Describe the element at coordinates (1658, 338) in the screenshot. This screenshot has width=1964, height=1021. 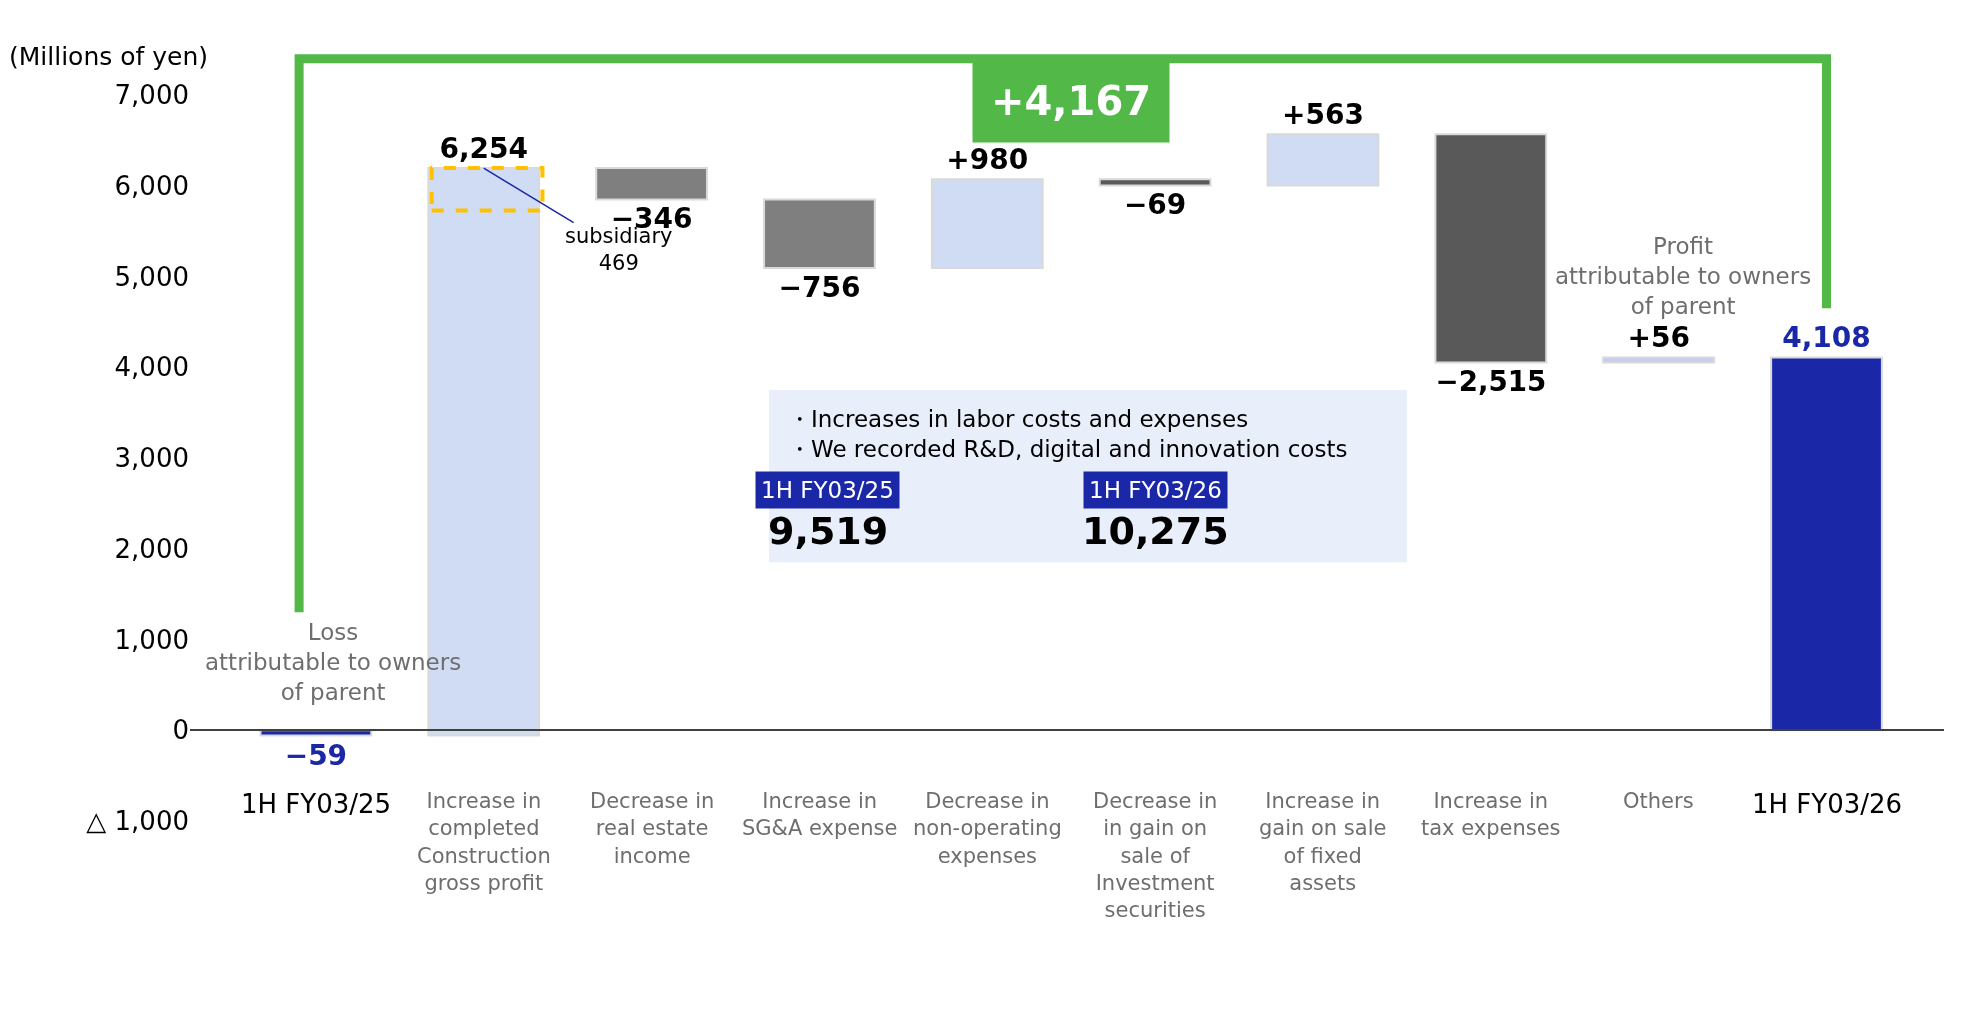
I see `data-label: +56` at that location.